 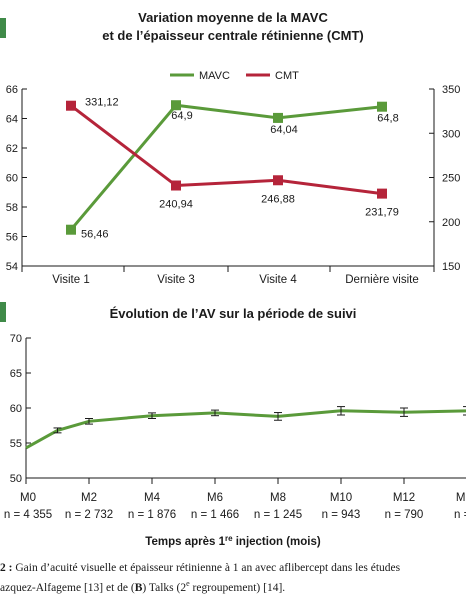 What do you see at coordinates (16, 409) in the screenshot?
I see `b-y-tick-label: 60` at bounding box center [16, 409].